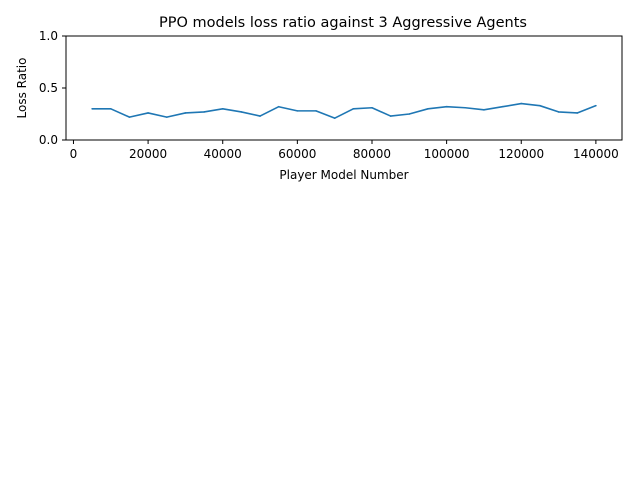  I want to click on x-tick-label: 140000, so click(596, 154).